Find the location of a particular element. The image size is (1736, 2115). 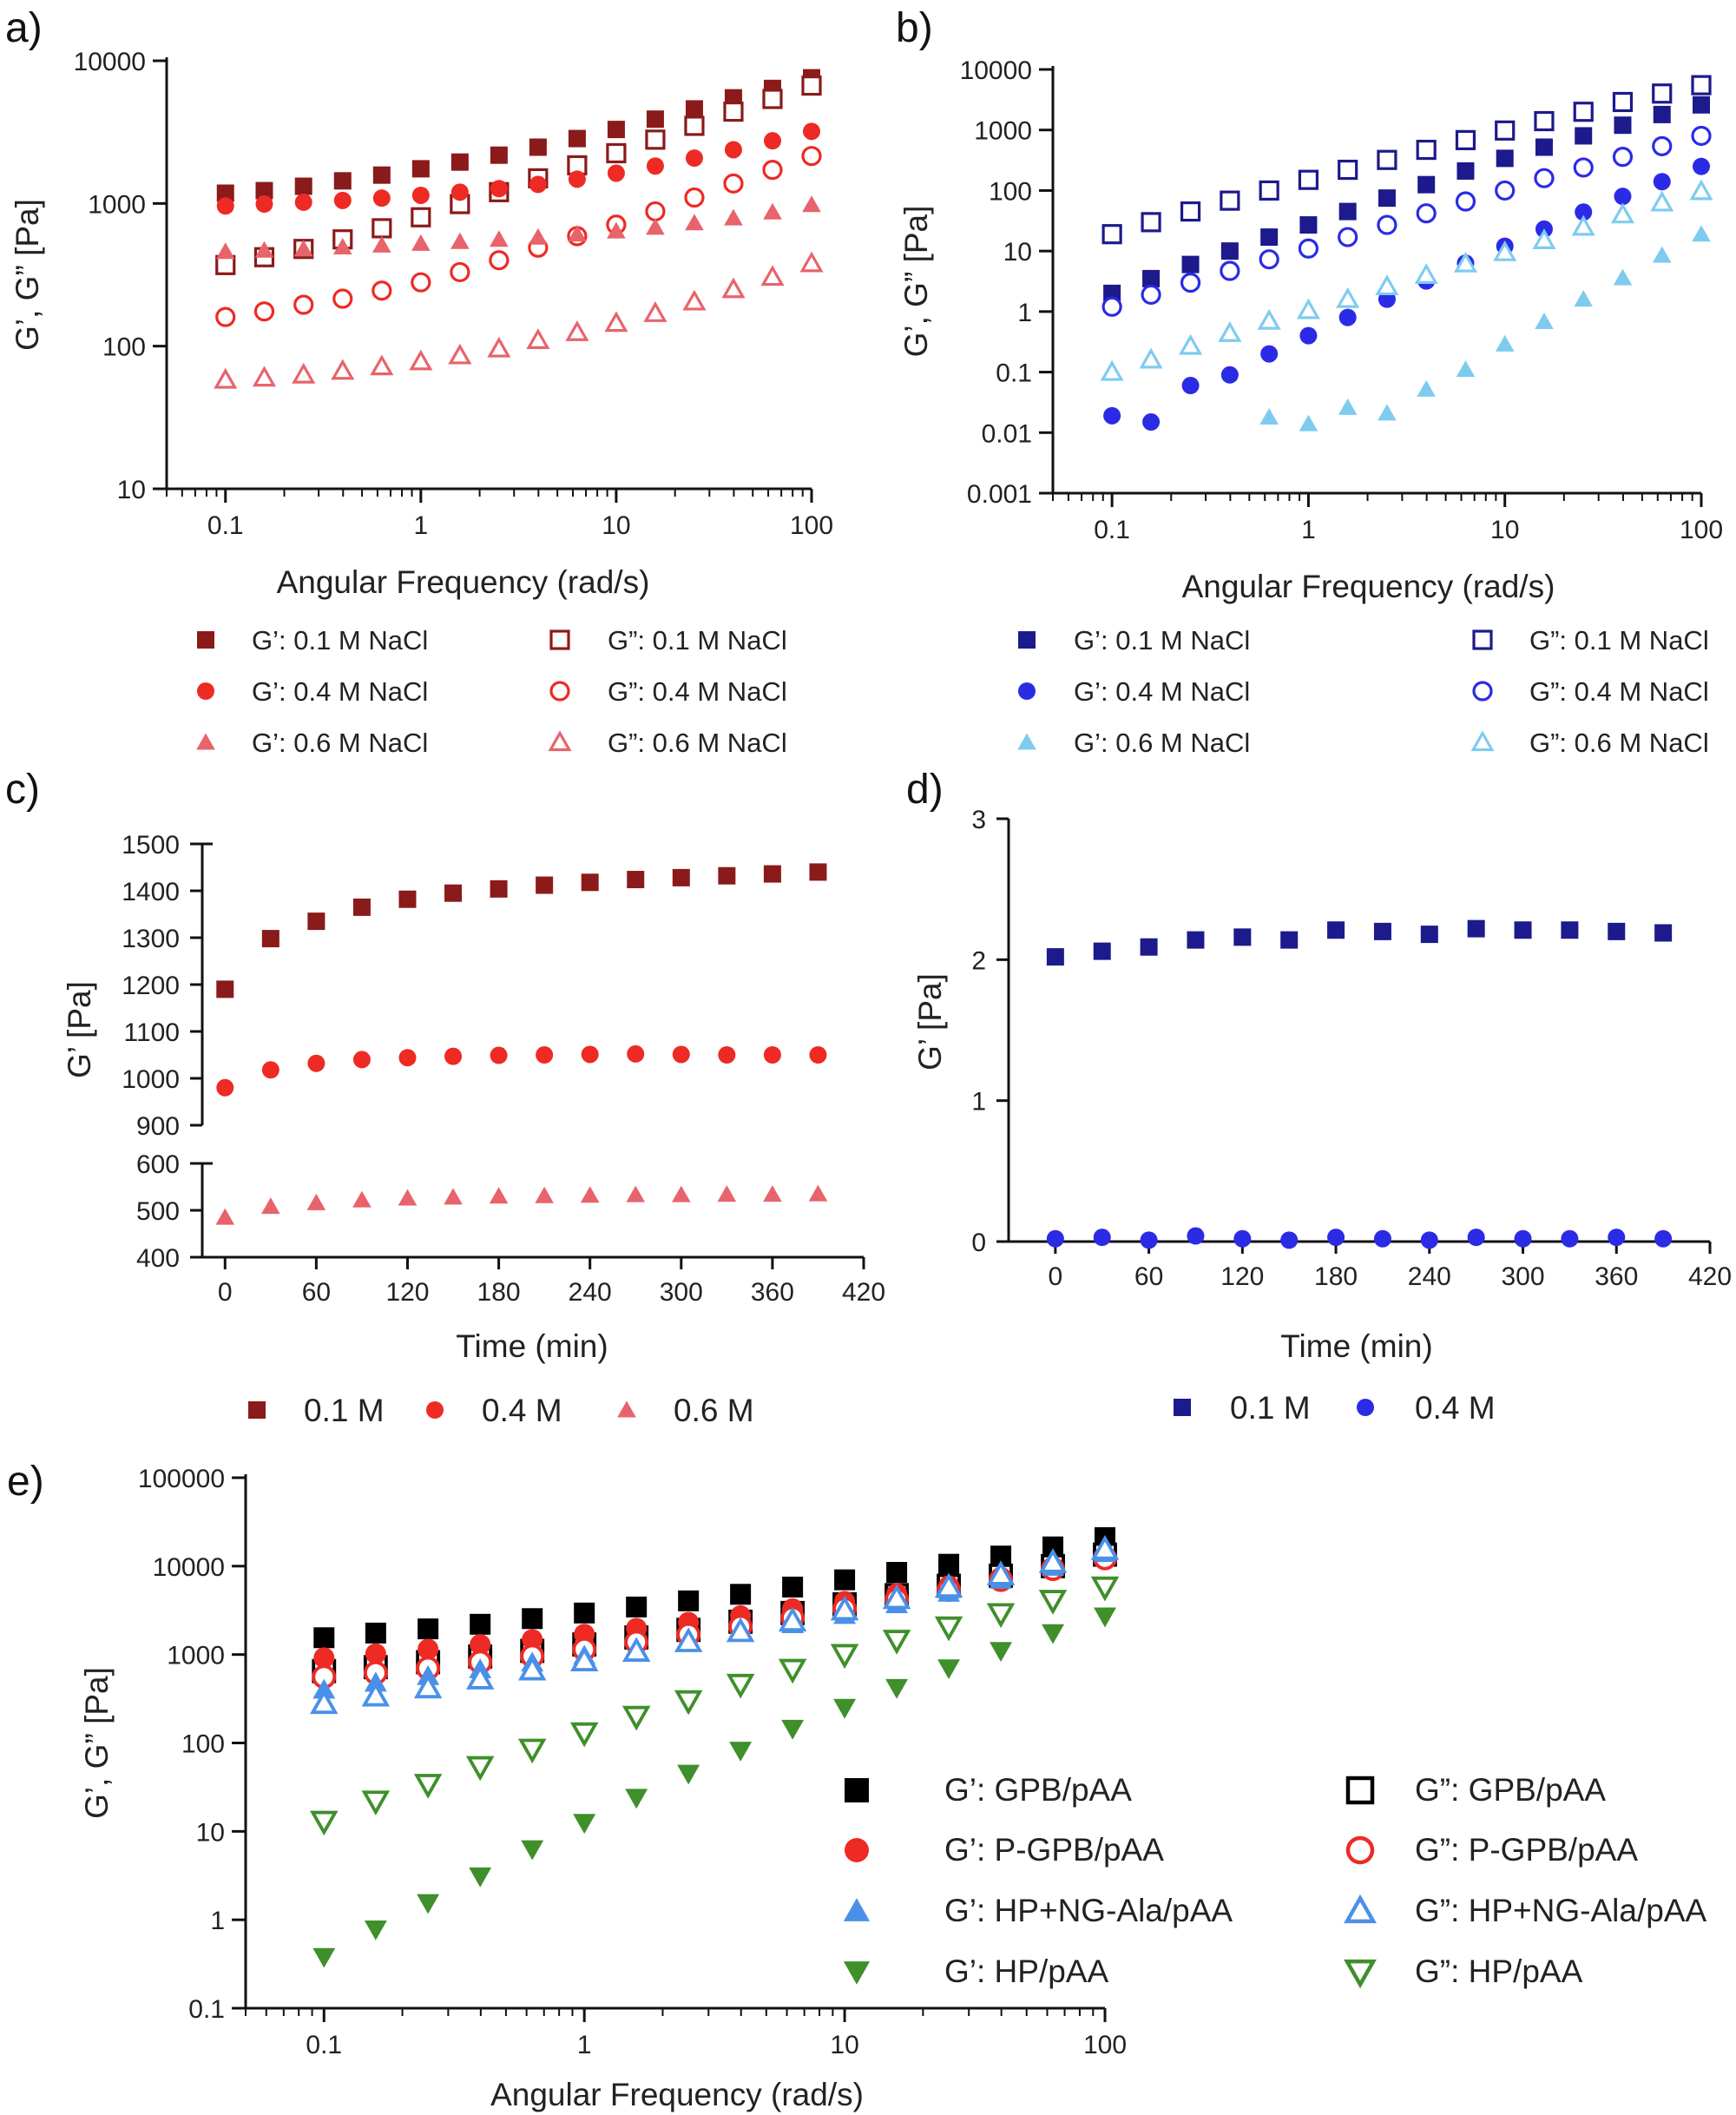

legend-label: G”: HP/pAA is located at coordinates (1499, 1971).